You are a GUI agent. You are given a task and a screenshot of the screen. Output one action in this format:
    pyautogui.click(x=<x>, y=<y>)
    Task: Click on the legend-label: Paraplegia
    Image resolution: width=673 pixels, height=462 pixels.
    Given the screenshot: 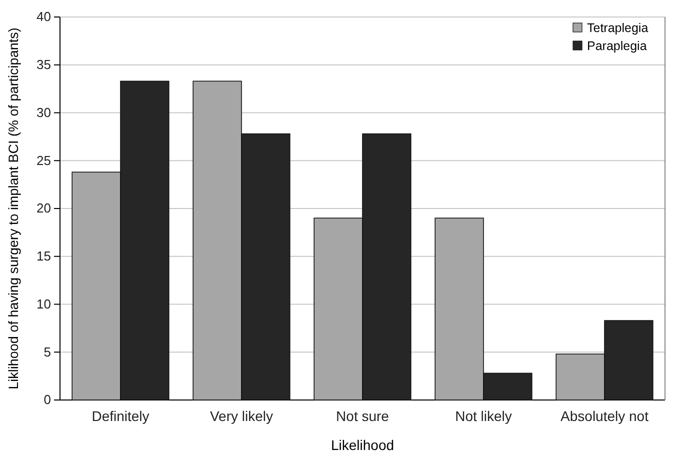 What is the action you would take?
    pyautogui.click(x=617, y=46)
    